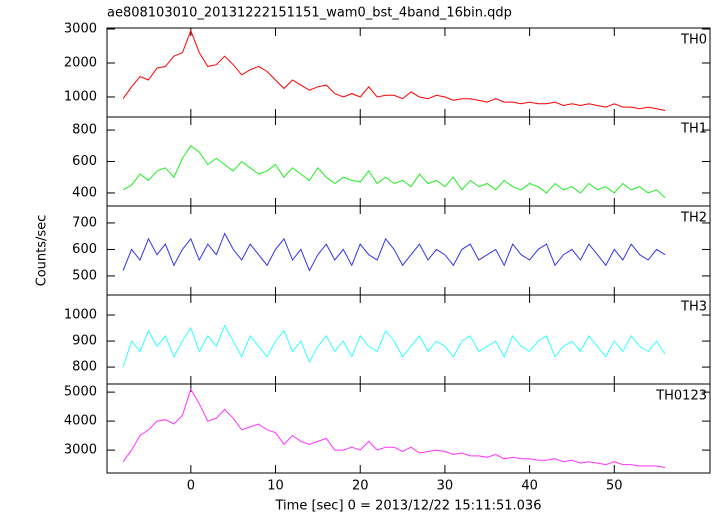 This screenshot has width=717, height=516. I want to click on panel-label: TH0, so click(693, 40).